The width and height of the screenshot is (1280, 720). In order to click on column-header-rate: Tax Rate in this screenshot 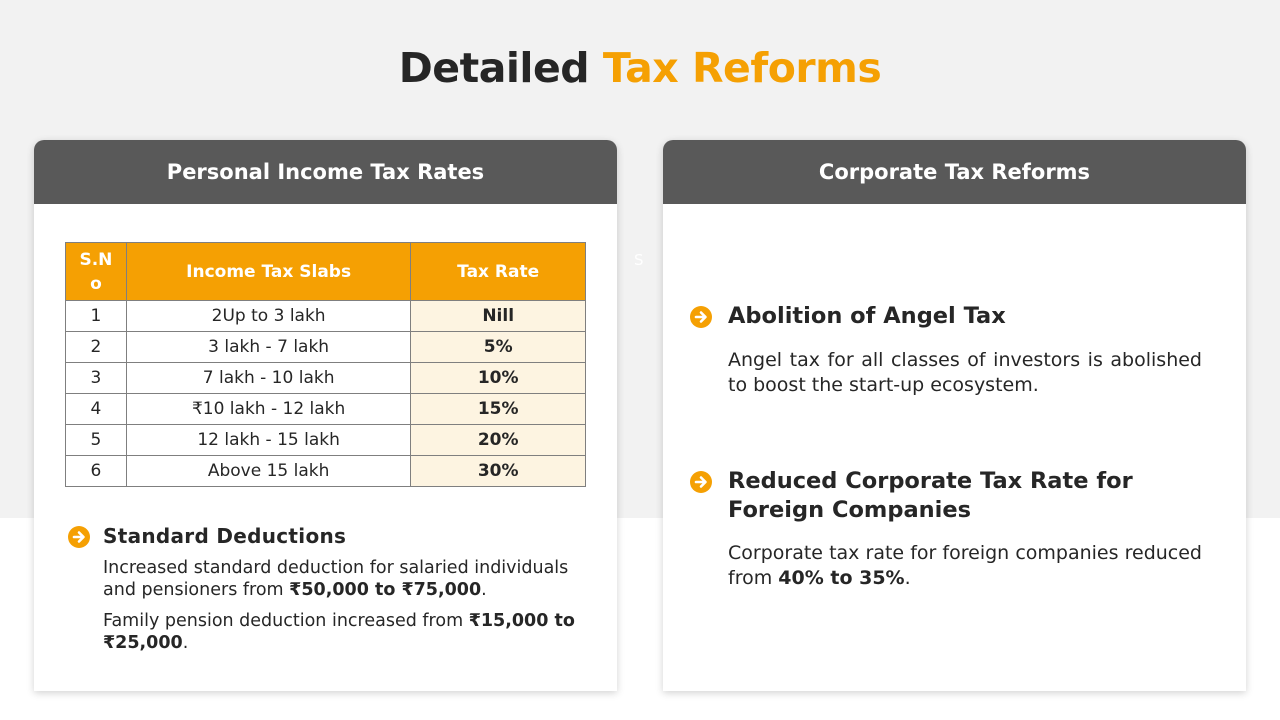, I will do `click(498, 271)`.